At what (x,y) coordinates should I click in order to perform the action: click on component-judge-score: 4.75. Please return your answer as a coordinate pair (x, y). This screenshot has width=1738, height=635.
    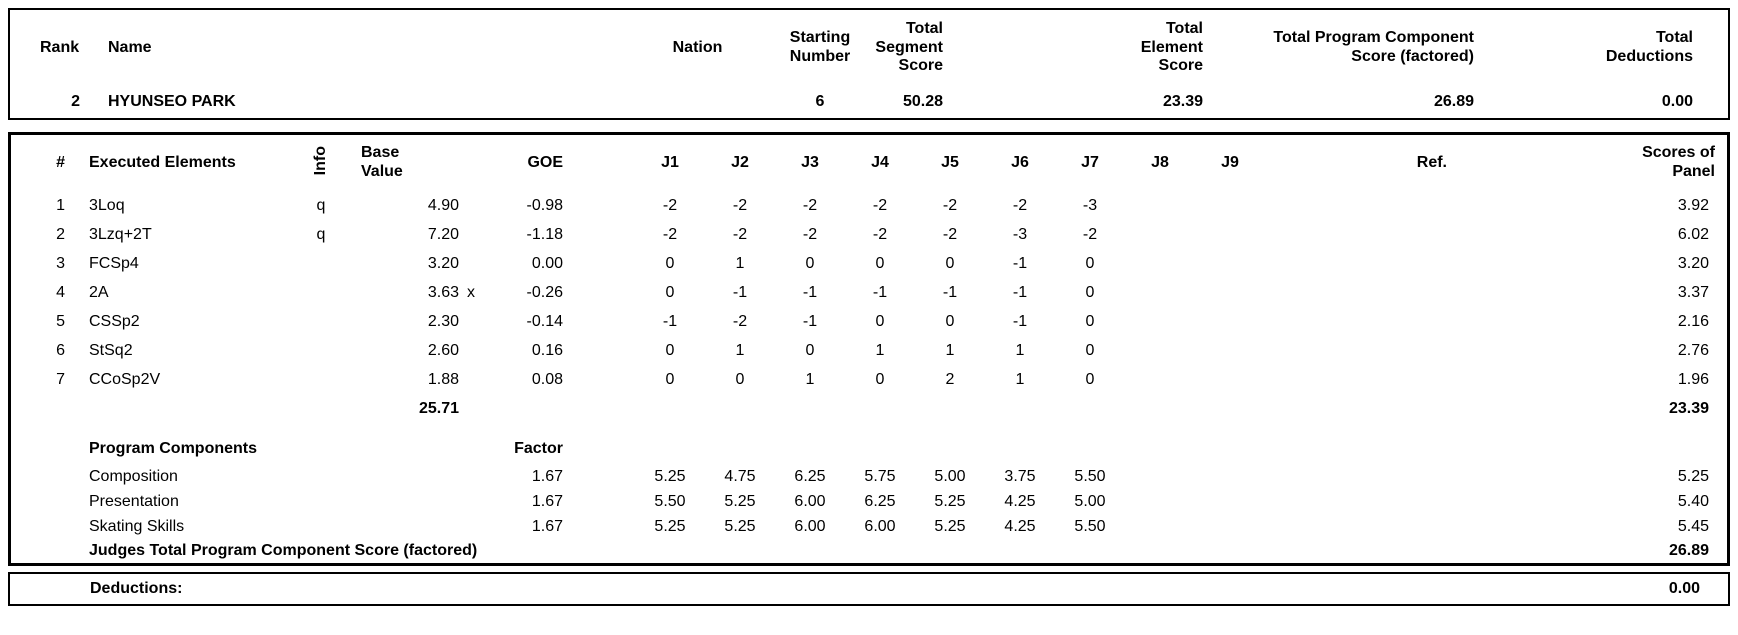
    Looking at the image, I should click on (740, 476).